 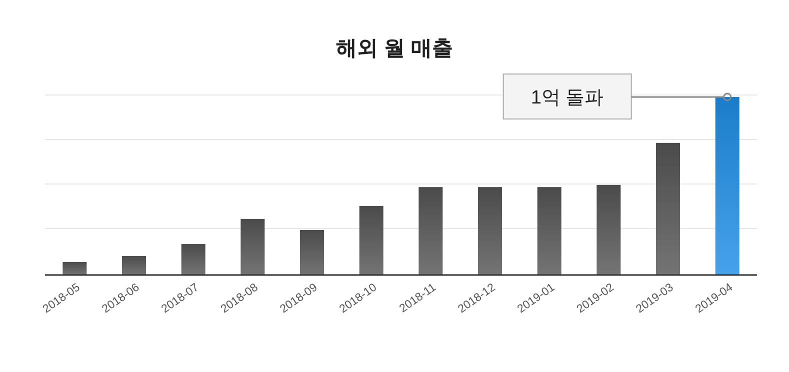 I want to click on title: 해외 월 매출, so click(x=394, y=48).